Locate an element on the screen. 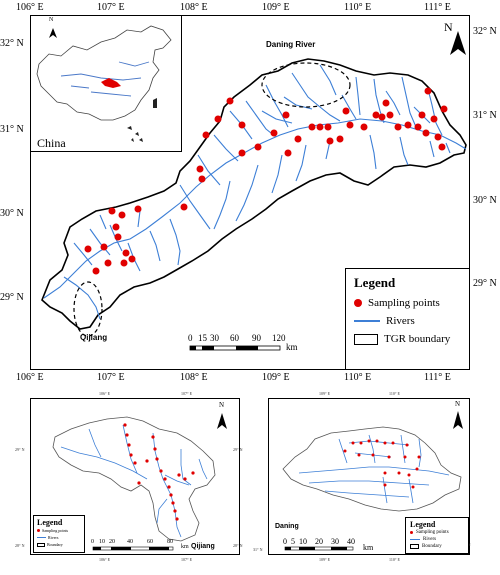  daning-basin-map is located at coordinates (372, 461).